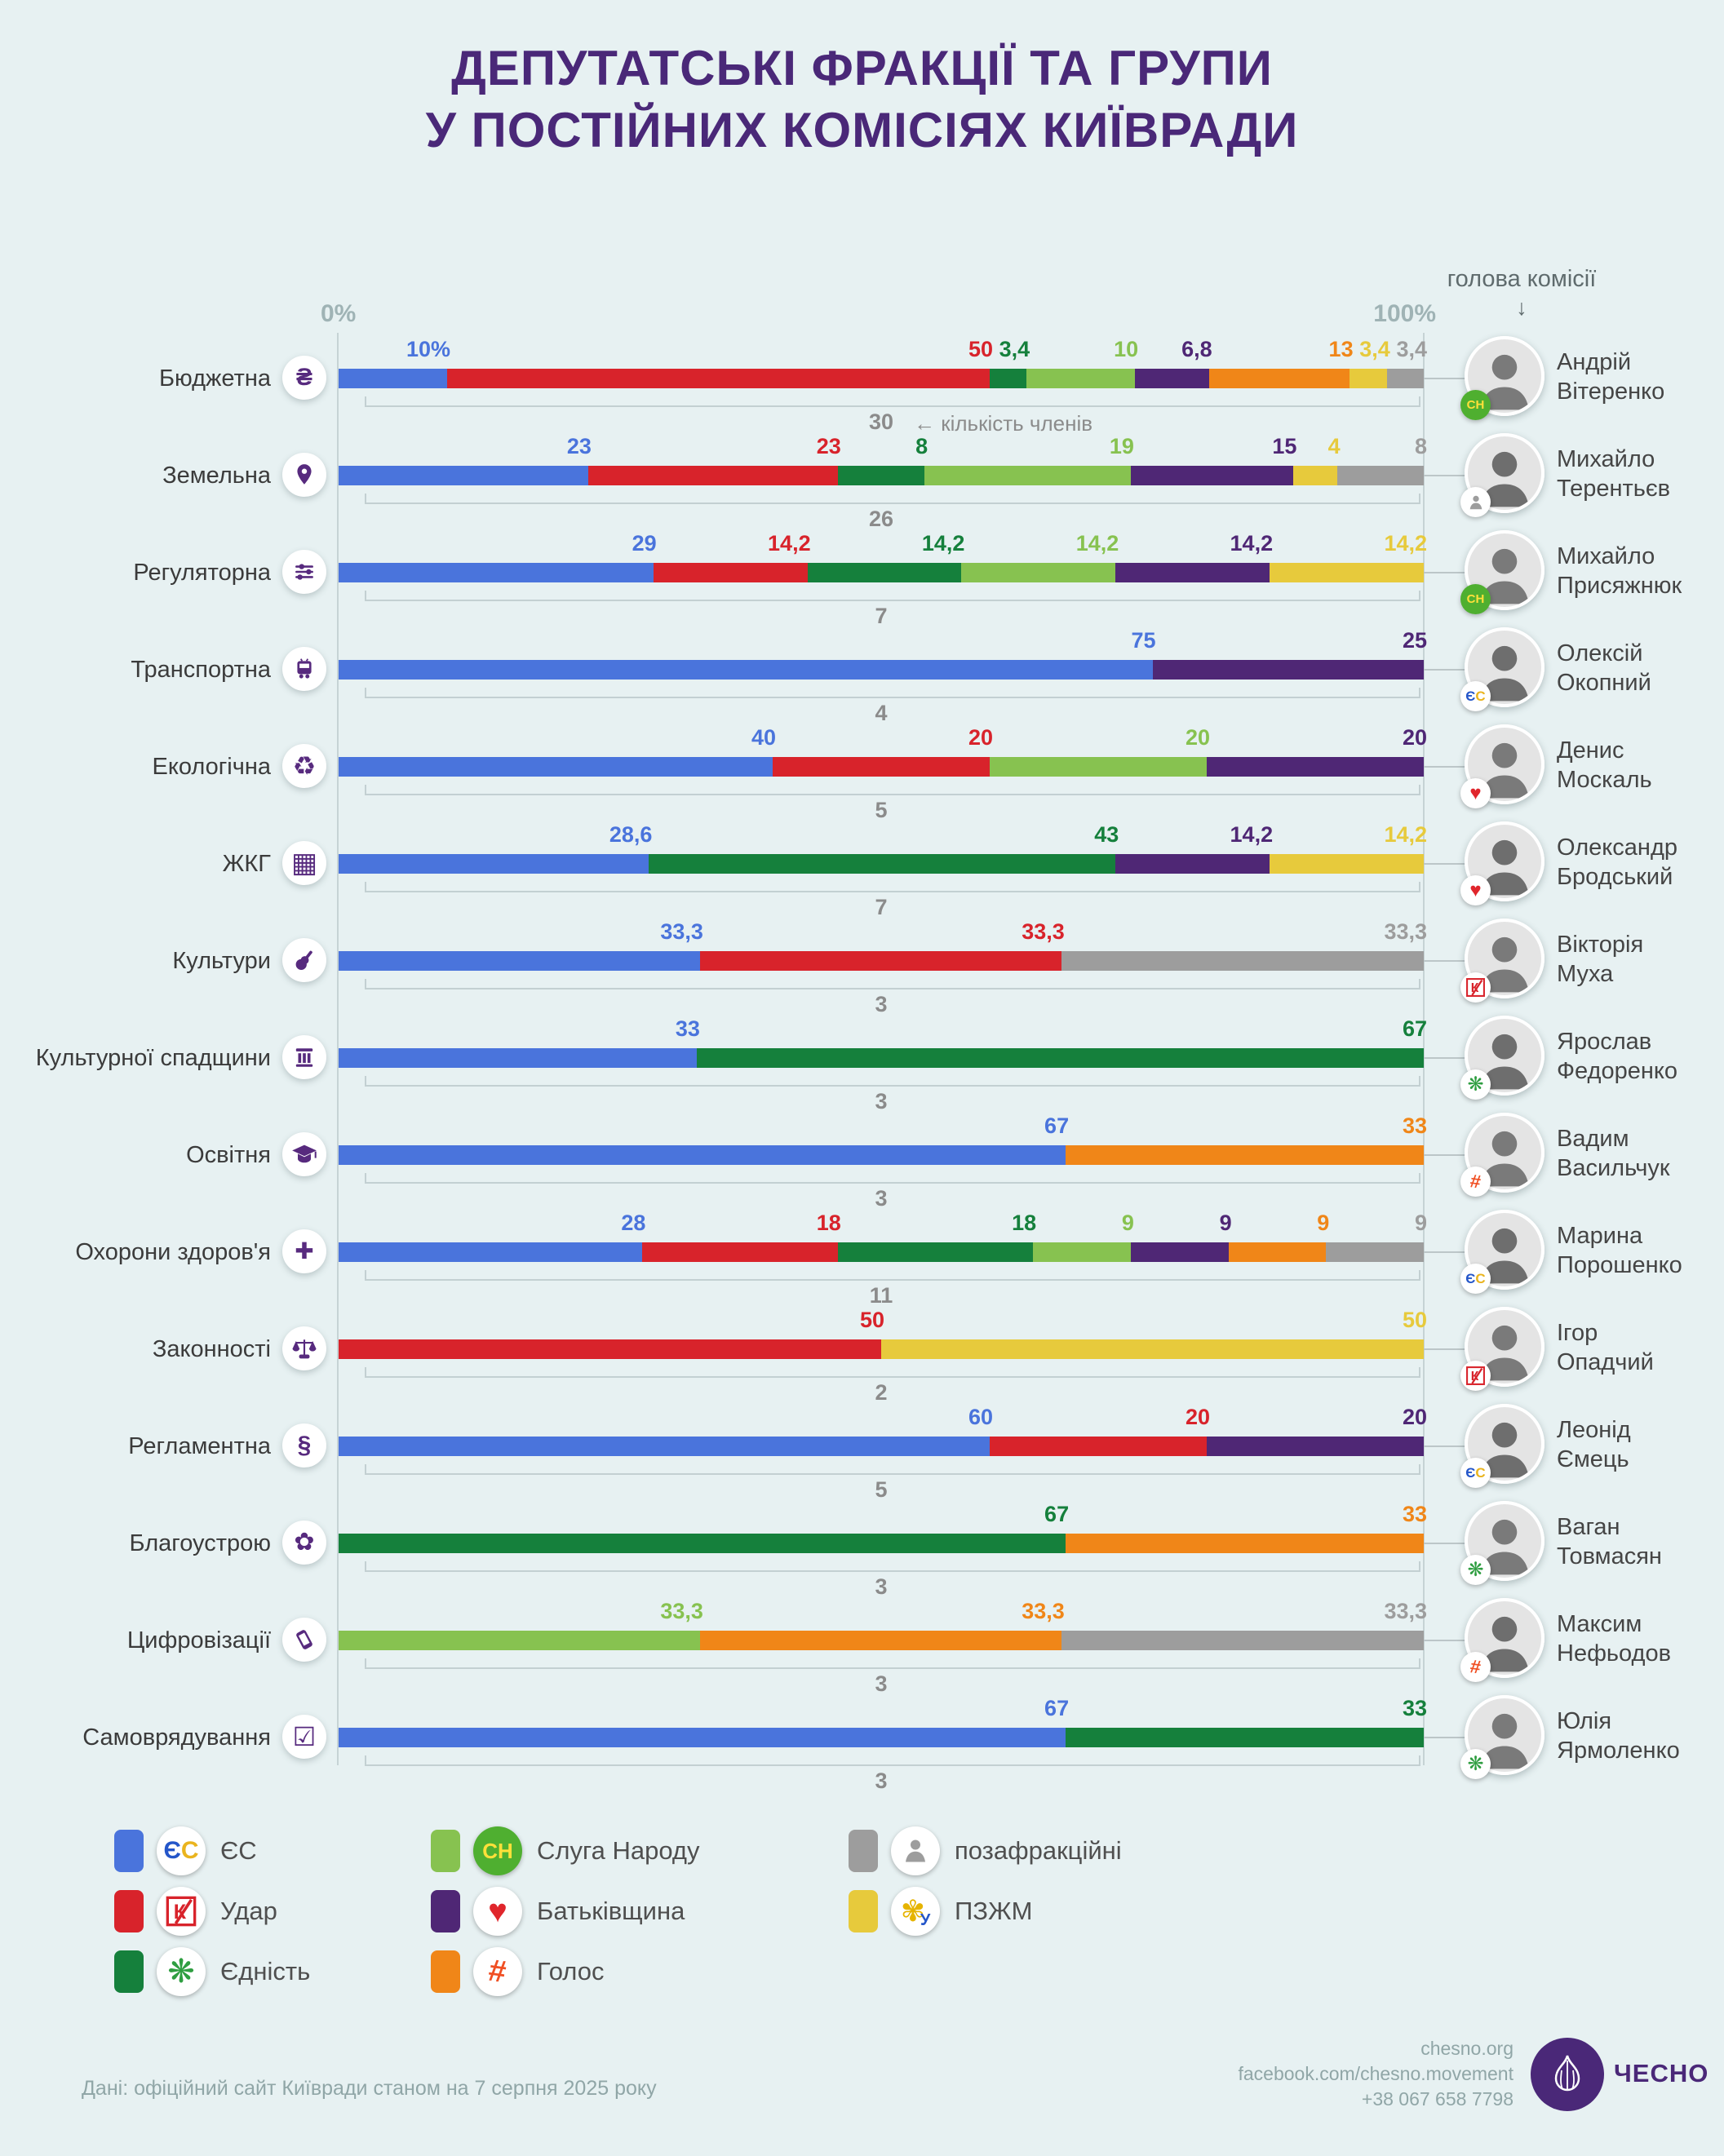  What do you see at coordinates (1503, 475) in the screenshot?
I see `chair-photo` at bounding box center [1503, 475].